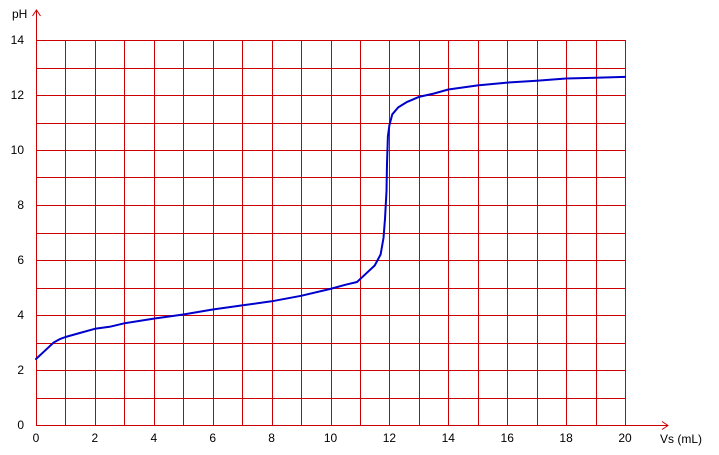 The height and width of the screenshot is (455, 719). I want to click on x-tick-label: 10, so click(331, 438).